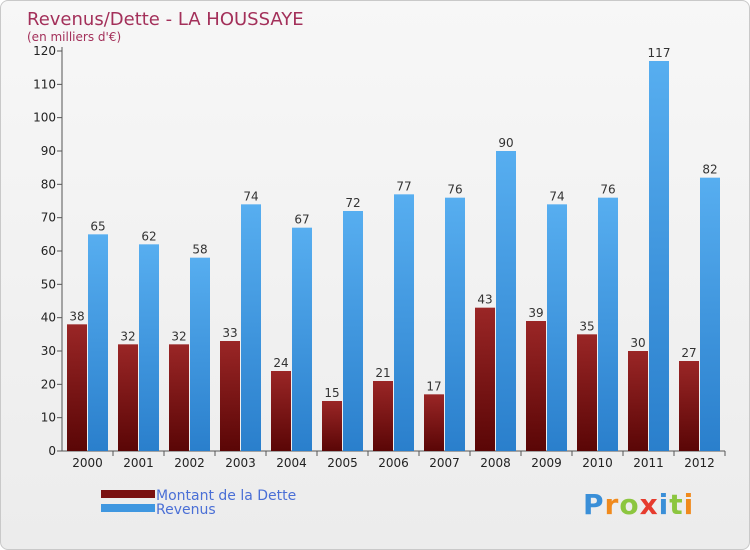 The height and width of the screenshot is (550, 750). What do you see at coordinates (393, 463) in the screenshot?
I see `x-tick-label: 2006` at bounding box center [393, 463].